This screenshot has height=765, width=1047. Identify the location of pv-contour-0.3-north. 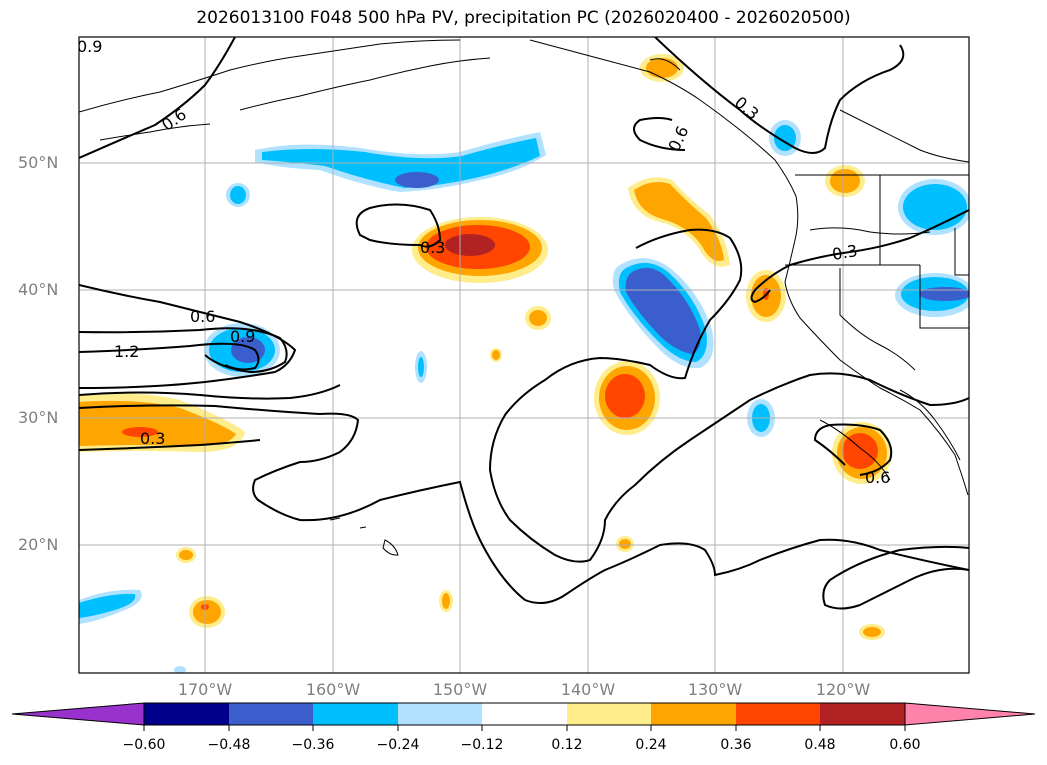
(779, 95).